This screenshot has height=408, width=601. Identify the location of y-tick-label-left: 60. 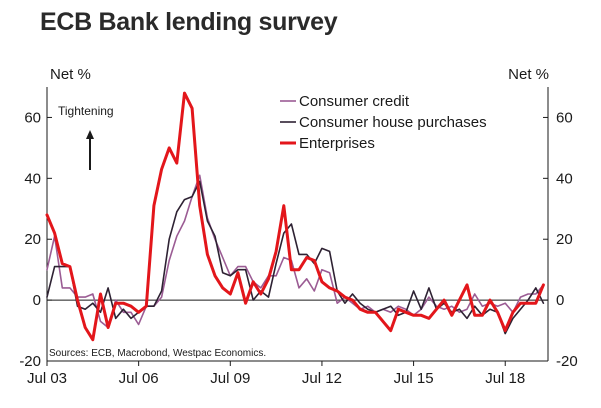
(32, 117).